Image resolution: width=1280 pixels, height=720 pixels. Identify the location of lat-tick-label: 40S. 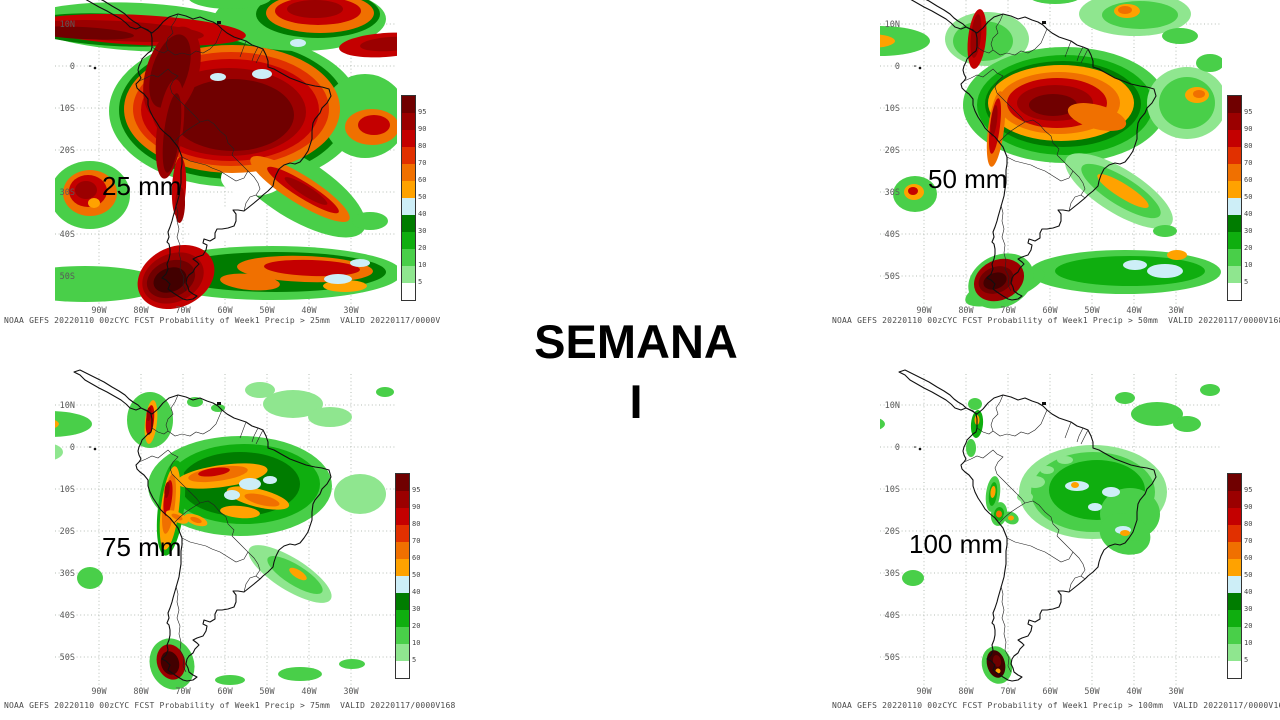
(67, 235).